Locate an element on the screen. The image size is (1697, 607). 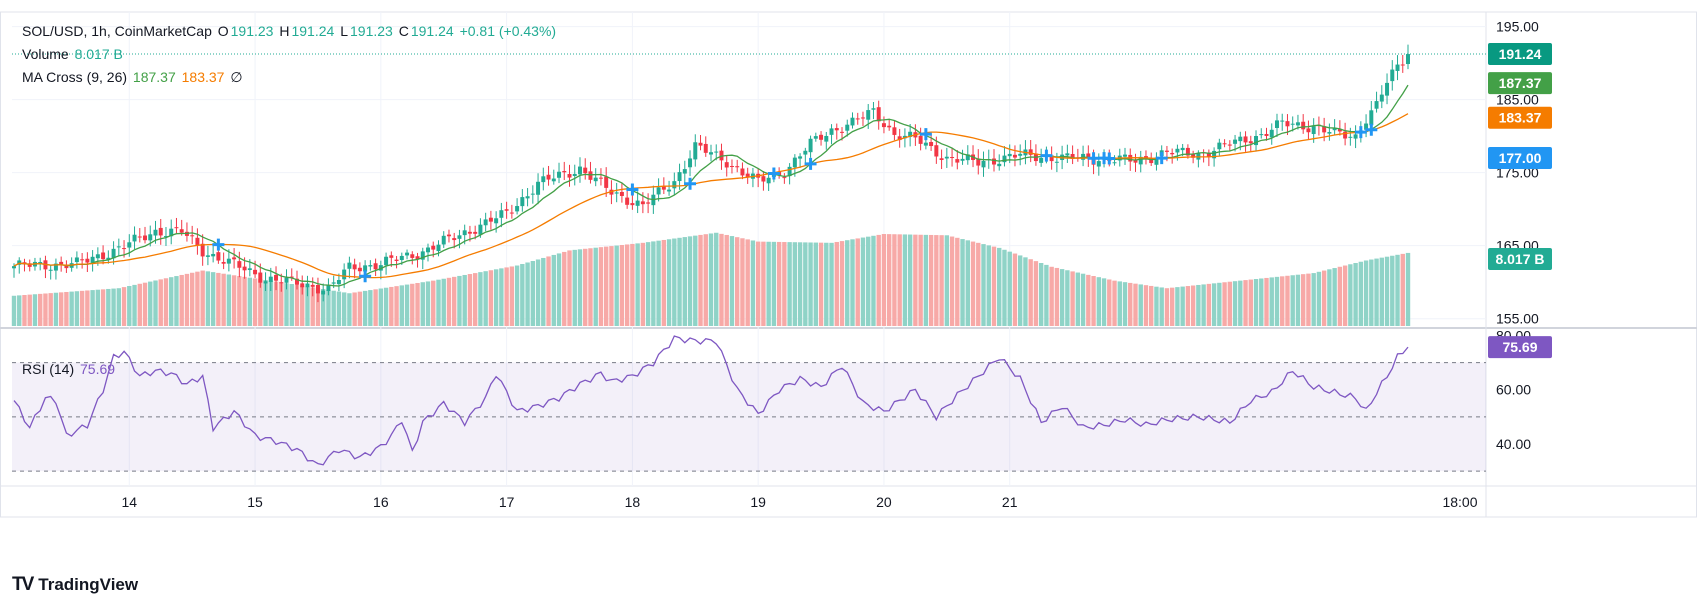
ma-legend: MA Cross (9, 26) 187.37 183.37 ∅ is located at coordinates (133, 77).